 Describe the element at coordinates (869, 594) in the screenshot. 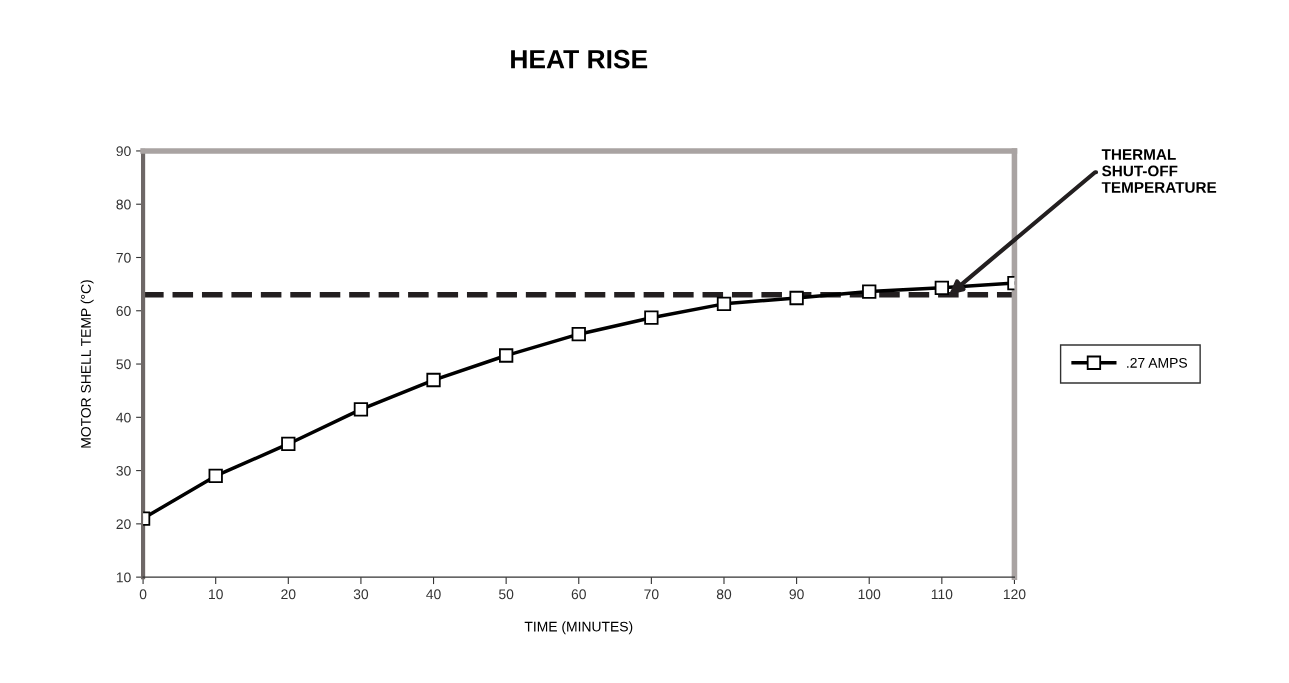

I see `x-tick-label: 100` at that location.